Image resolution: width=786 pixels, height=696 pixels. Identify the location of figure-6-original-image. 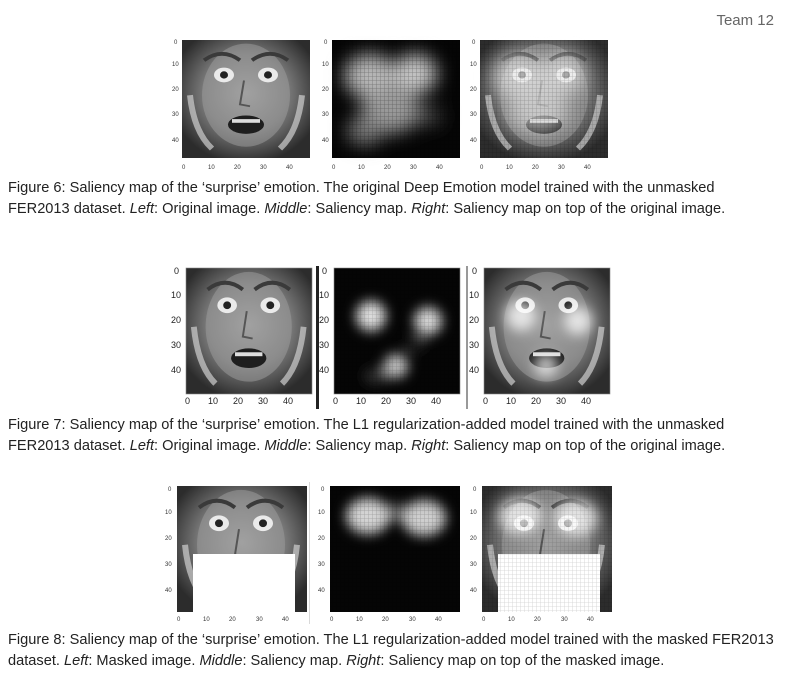
(242, 104).